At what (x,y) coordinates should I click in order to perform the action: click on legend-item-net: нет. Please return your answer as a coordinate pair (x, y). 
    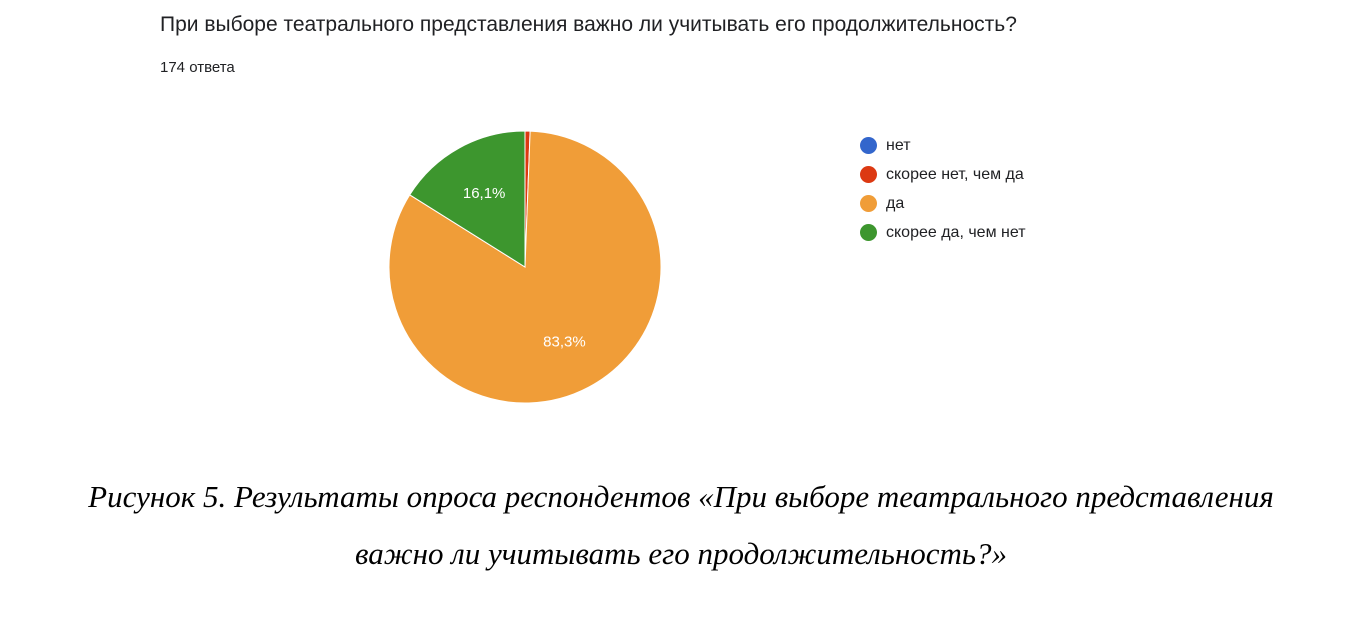
    Looking at the image, I should click on (943, 145).